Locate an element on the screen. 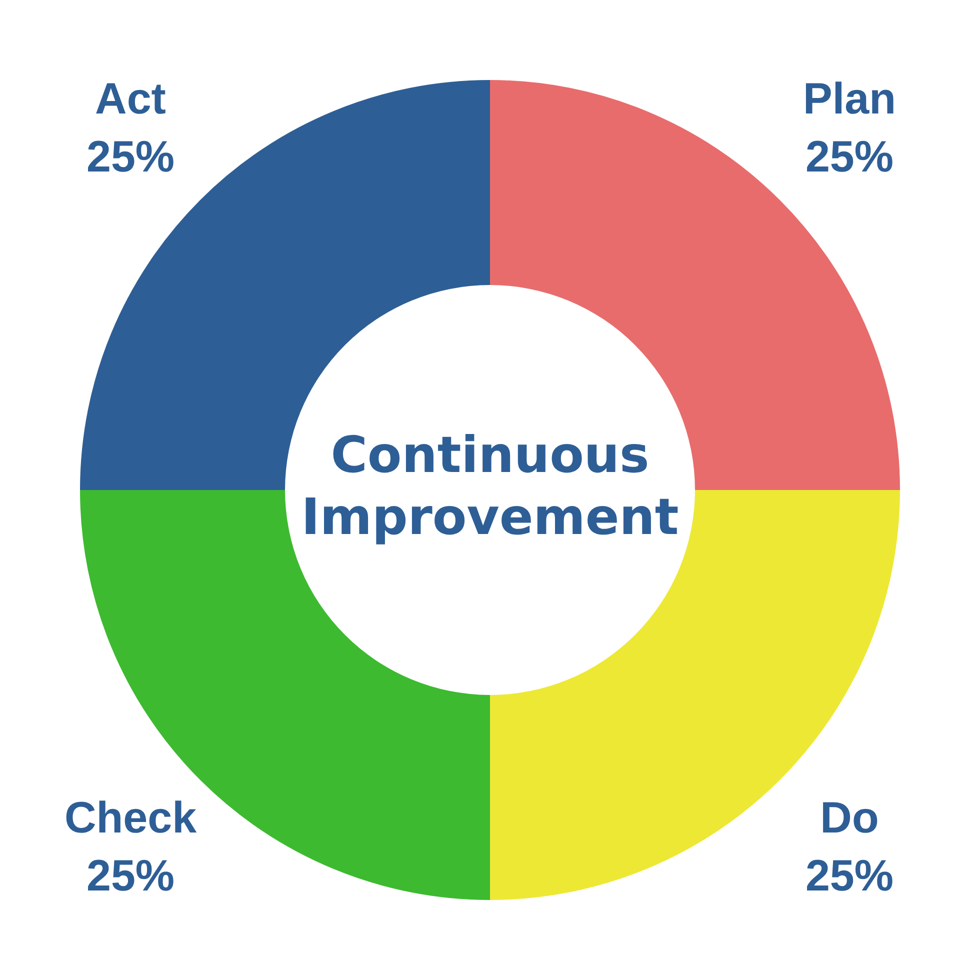 This screenshot has height=980, width=980. slice-label: Check is located at coordinates (131, 818).